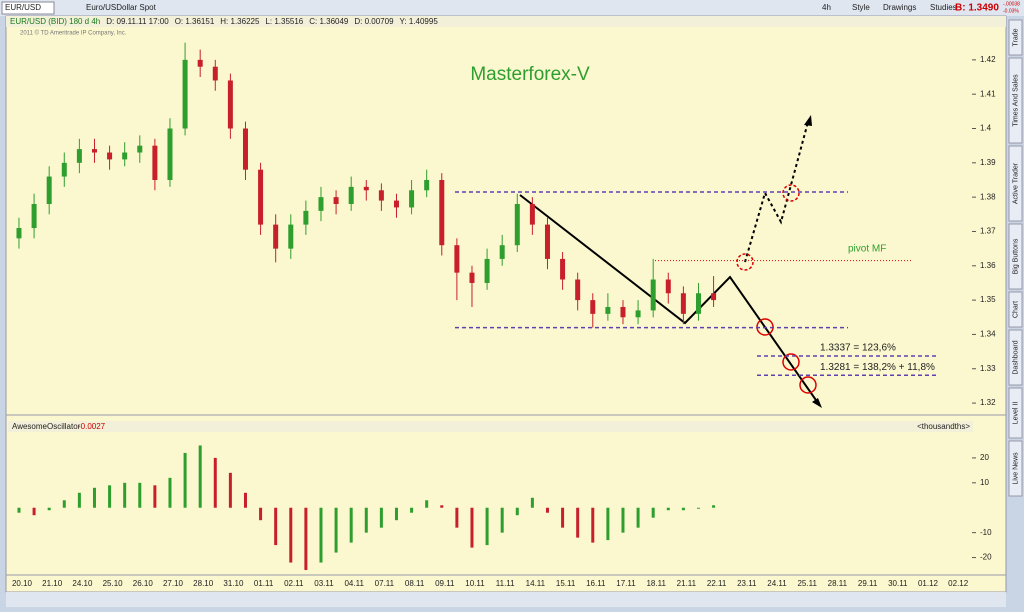 The height and width of the screenshot is (612, 1024). Describe the element at coordinates (596, 583) in the screenshot. I see `x-tick-label: 16.11` at that location.